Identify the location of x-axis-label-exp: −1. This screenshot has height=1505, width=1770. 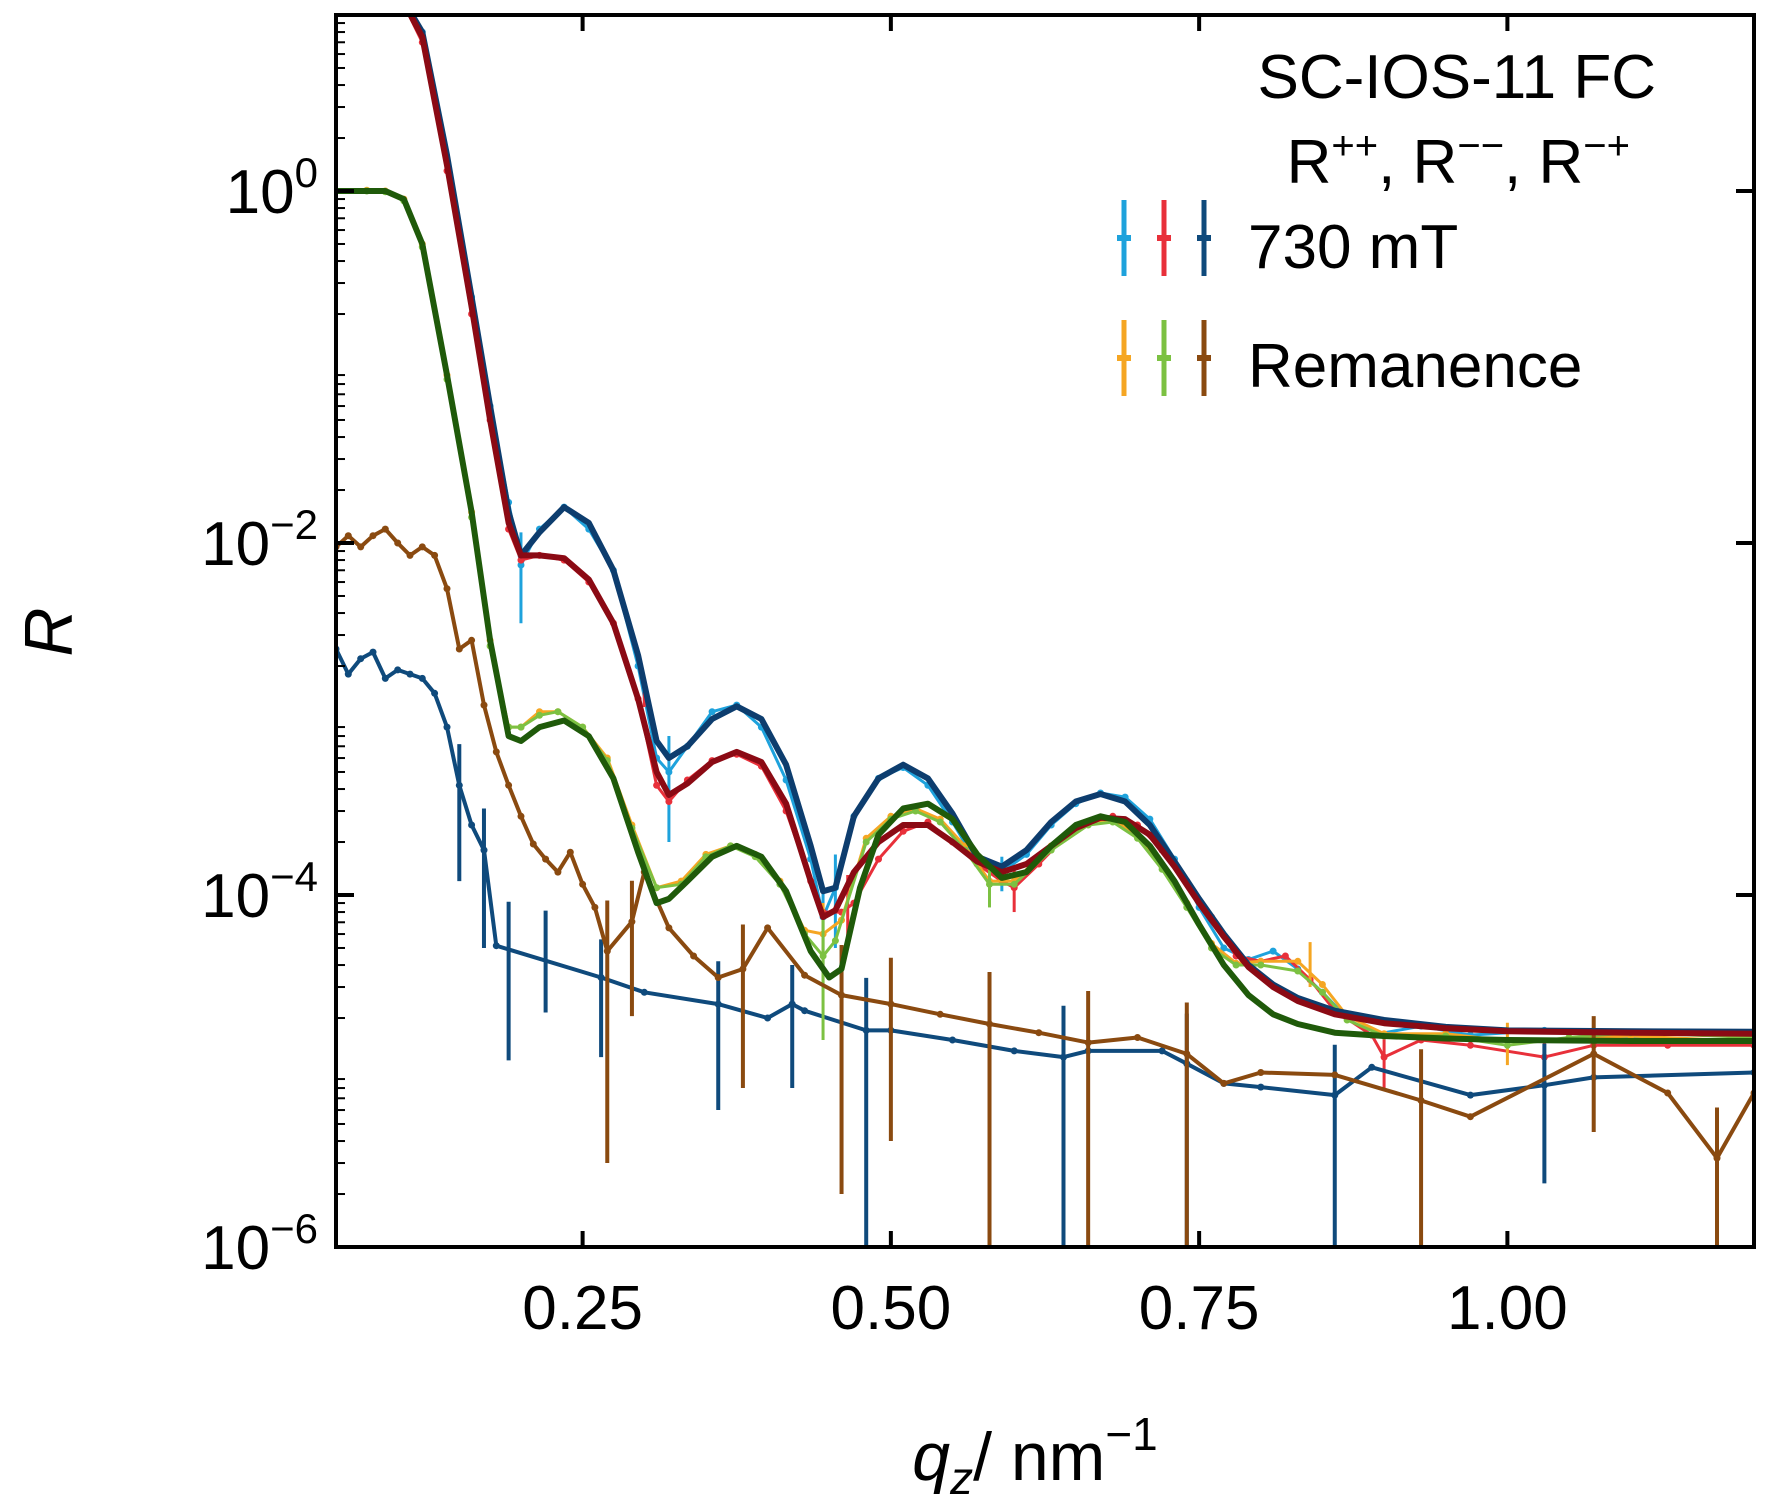
(1131, 1434).